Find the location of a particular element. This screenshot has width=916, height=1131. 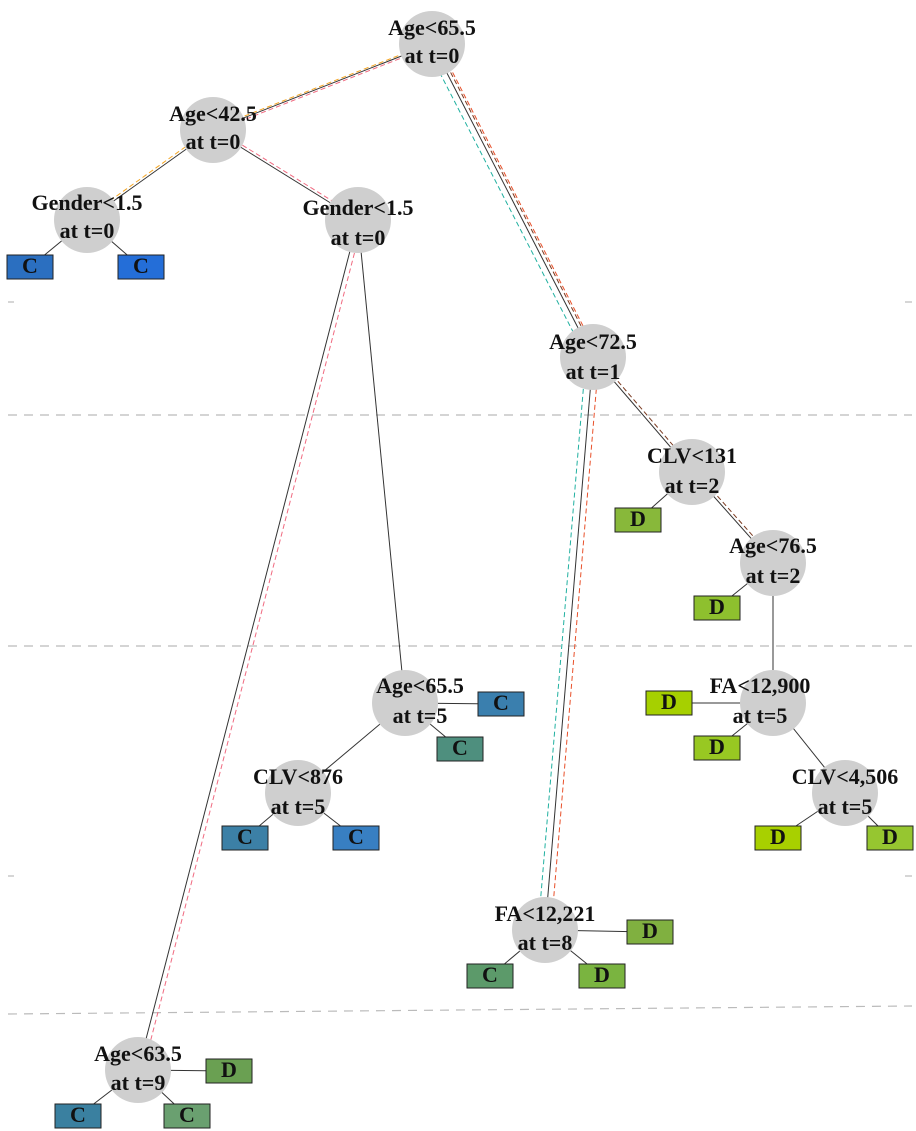

node-label: CLV<131 is located at coordinates (692, 455).